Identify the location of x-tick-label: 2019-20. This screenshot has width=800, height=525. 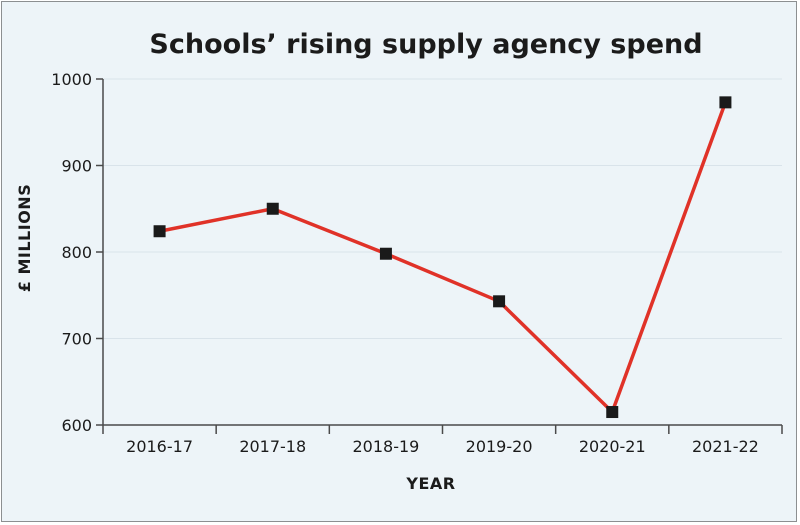
(499, 446).